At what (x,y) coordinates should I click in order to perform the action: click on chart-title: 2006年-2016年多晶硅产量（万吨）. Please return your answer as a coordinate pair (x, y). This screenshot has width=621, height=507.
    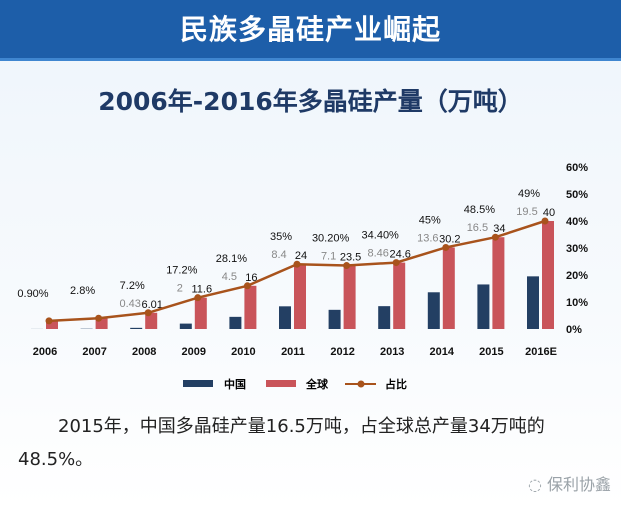
    Looking at the image, I should click on (310, 101).